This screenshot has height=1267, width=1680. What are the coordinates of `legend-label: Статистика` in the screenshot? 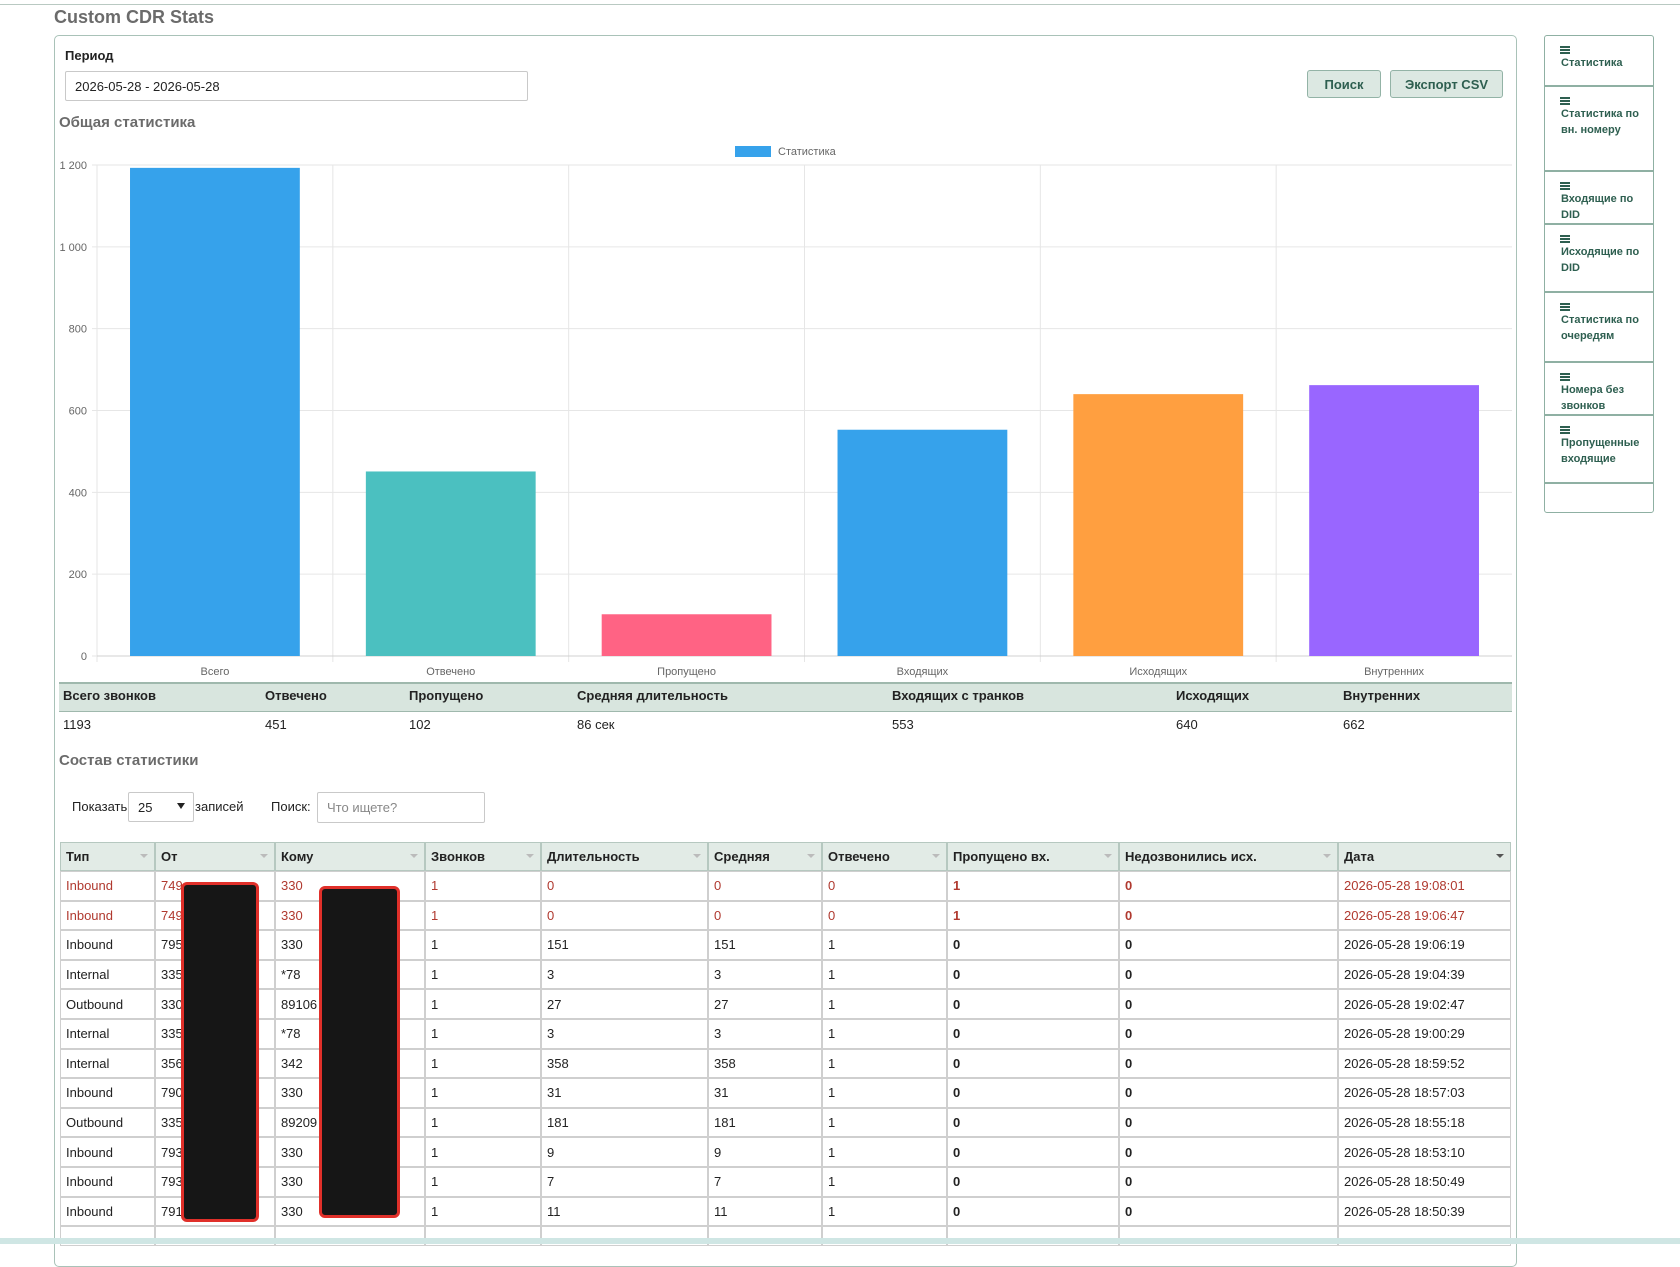 It's located at (807, 152).